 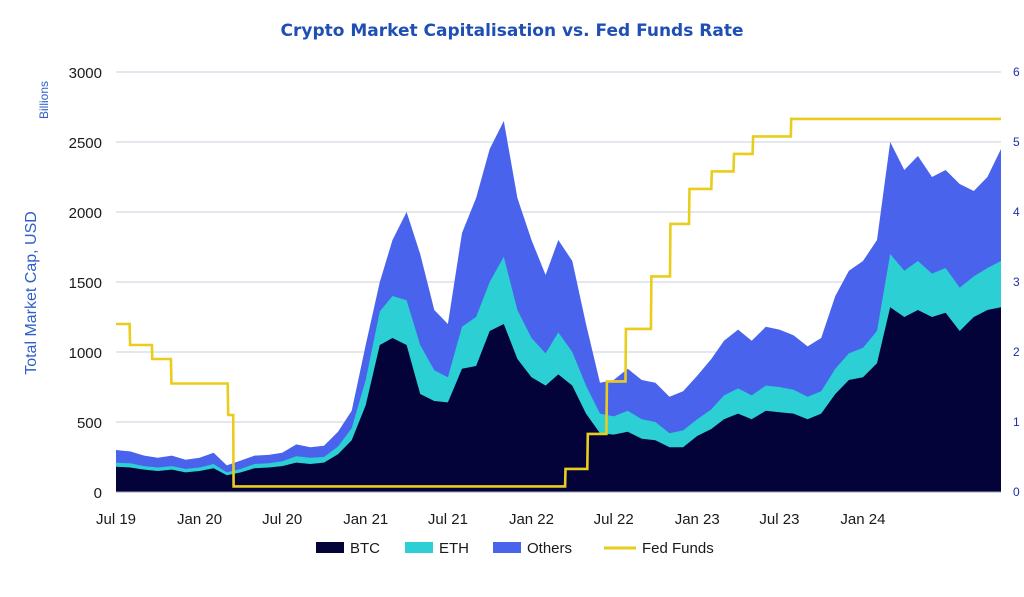 I want to click on x-tick-label: Jul 19, so click(x=116, y=519).